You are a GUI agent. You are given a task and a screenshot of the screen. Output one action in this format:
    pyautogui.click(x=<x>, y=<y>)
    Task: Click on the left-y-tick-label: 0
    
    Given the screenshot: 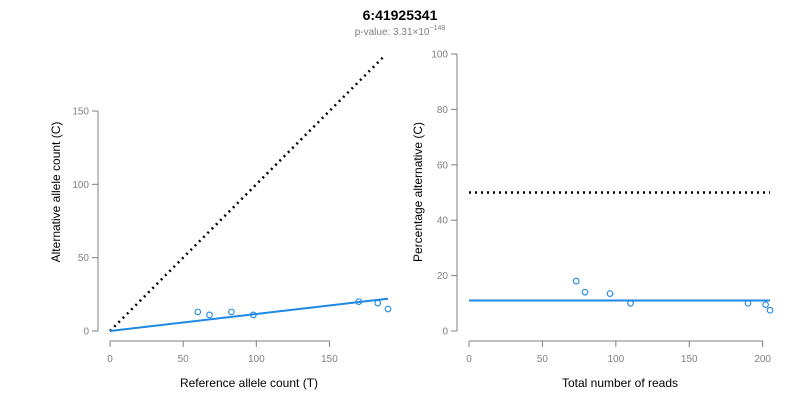 What is the action you would take?
    pyautogui.click(x=86, y=332)
    